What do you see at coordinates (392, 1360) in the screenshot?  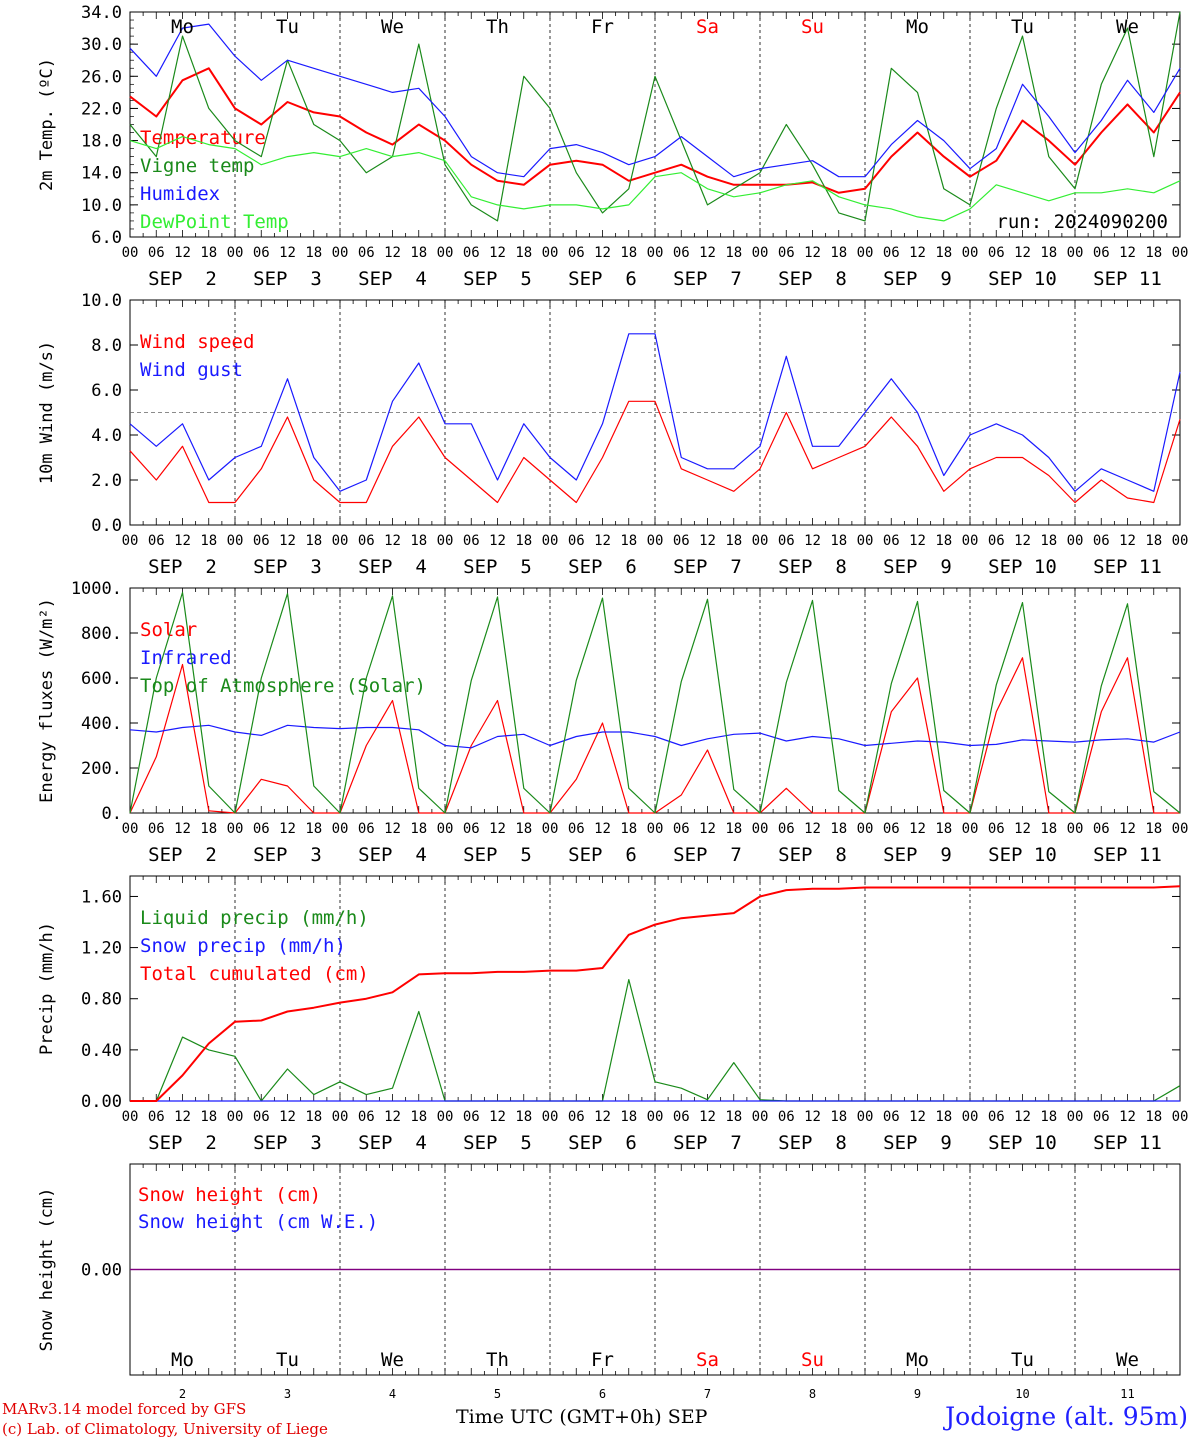 I see `day-name-bottom: We` at bounding box center [392, 1360].